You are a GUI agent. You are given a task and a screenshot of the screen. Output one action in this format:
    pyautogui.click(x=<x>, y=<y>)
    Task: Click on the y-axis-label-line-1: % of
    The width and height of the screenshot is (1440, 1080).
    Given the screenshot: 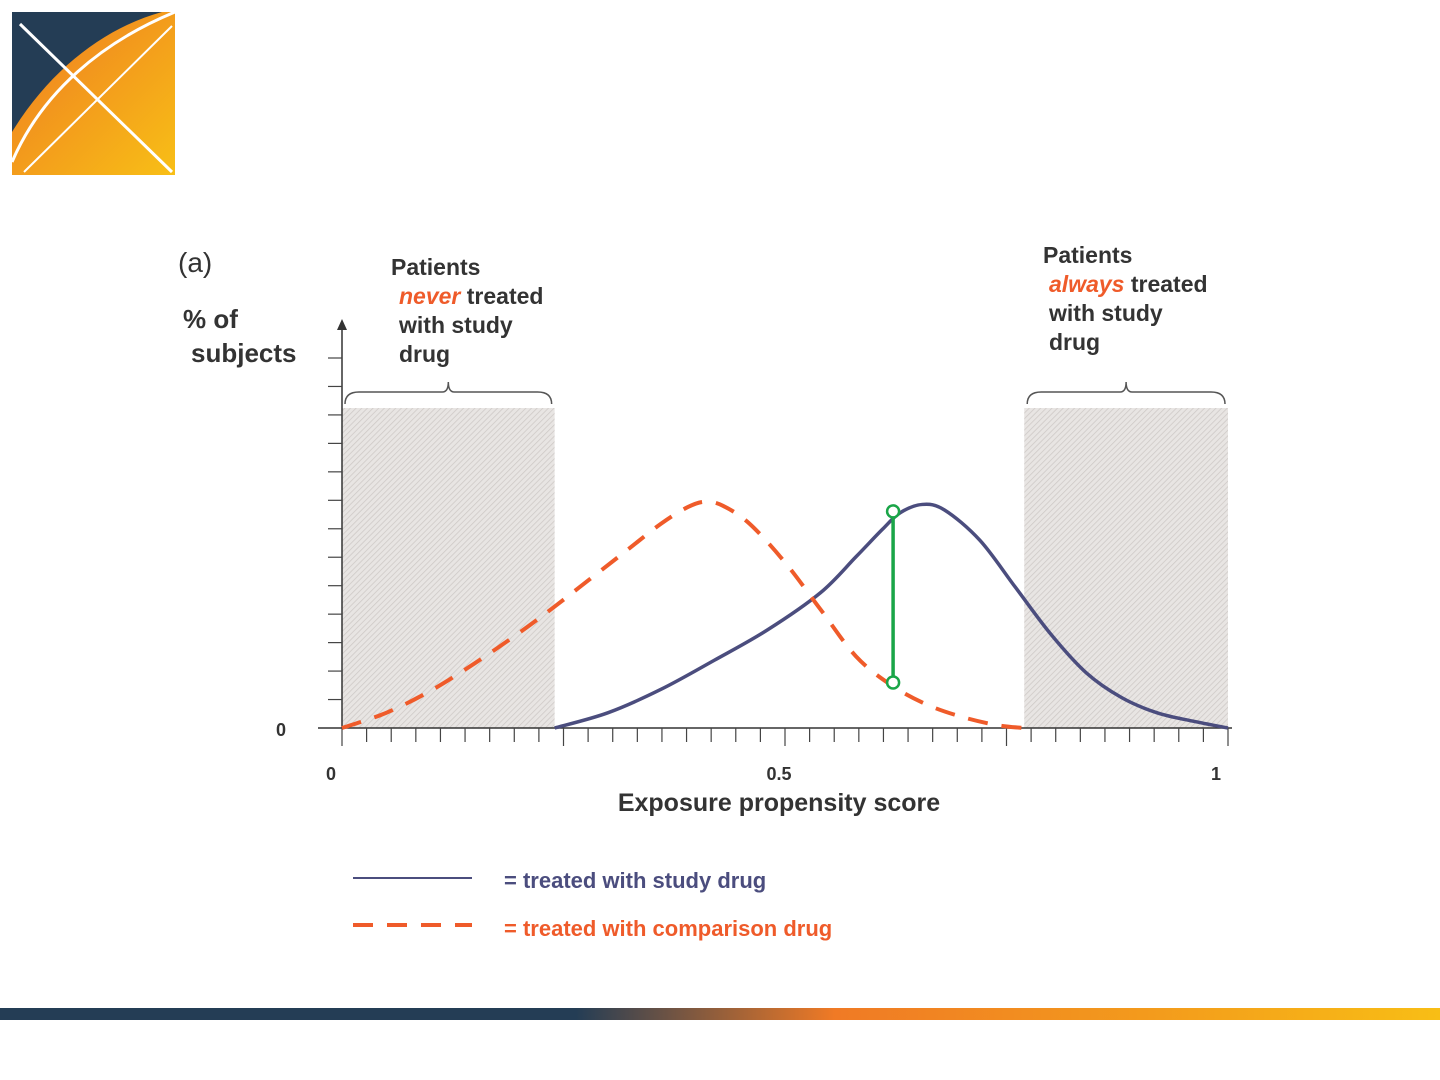 What is the action you would take?
    pyautogui.click(x=210, y=319)
    